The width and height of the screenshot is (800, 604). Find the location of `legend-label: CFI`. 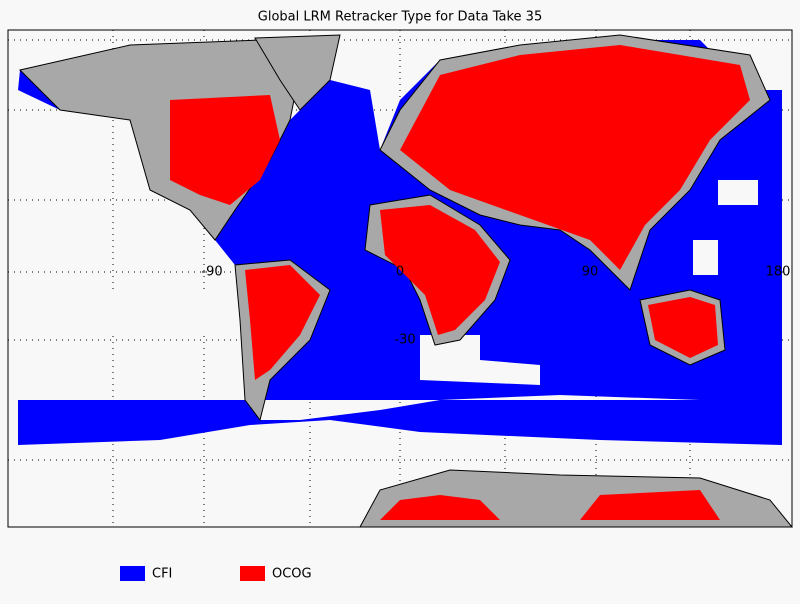

legend-label: CFI is located at coordinates (162, 574).